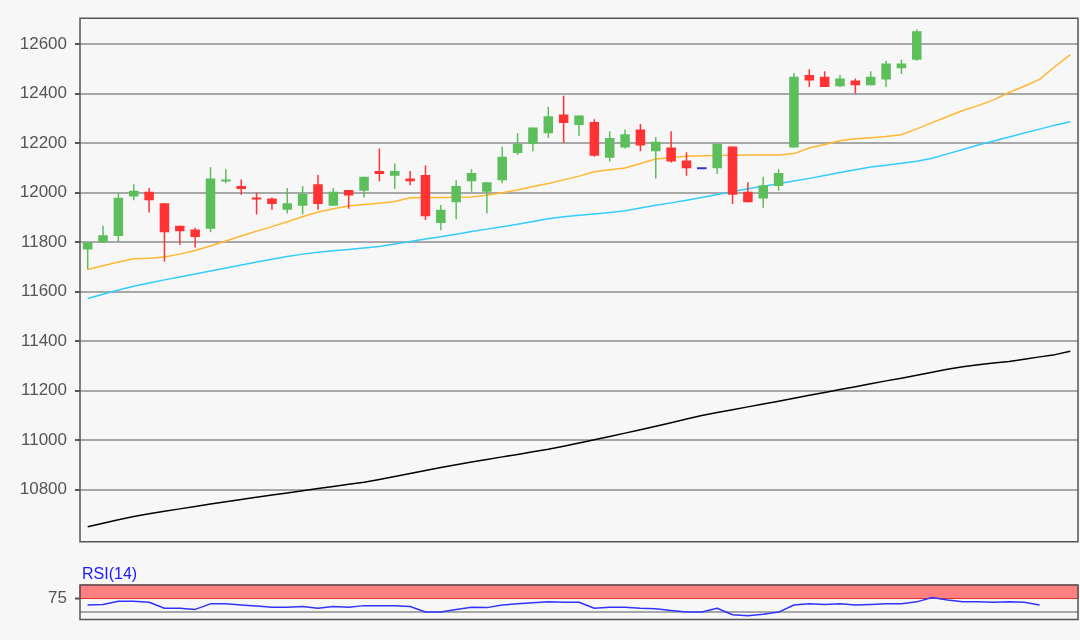  Describe the element at coordinates (43, 340) in the screenshot. I see `y-tick-label: 11400` at that location.